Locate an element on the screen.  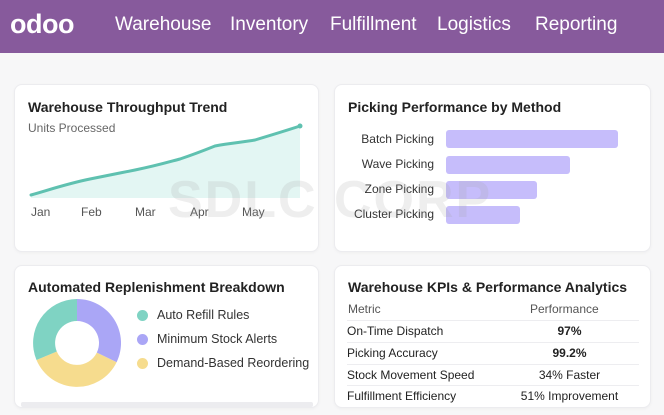
month-label: May is located at coordinates (253, 212).